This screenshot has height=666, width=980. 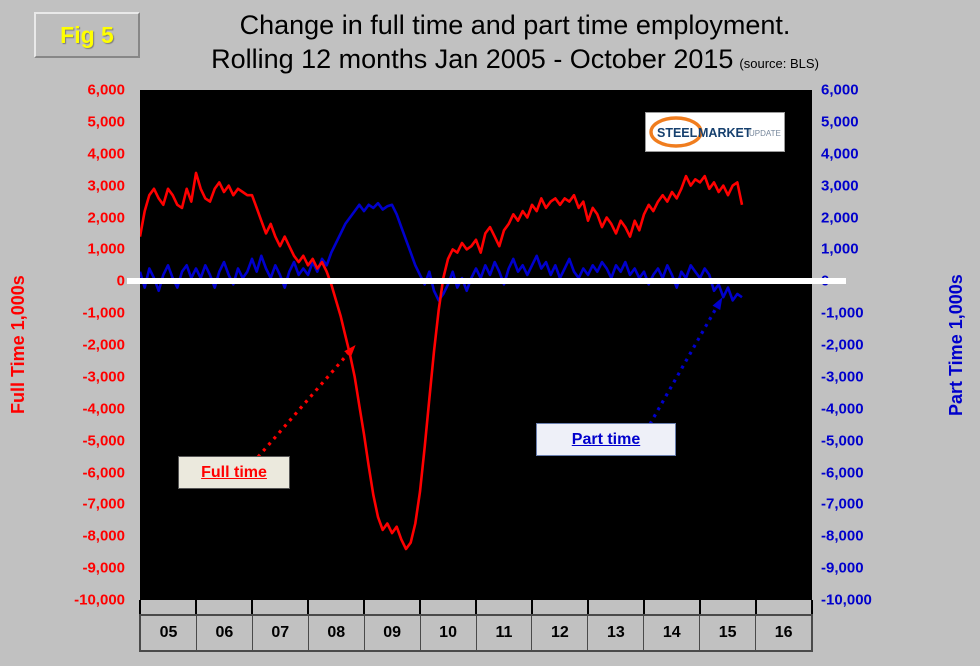 What do you see at coordinates (103, 409) in the screenshot?
I see `y-axis-left-tick-label: -4,000` at bounding box center [103, 409].